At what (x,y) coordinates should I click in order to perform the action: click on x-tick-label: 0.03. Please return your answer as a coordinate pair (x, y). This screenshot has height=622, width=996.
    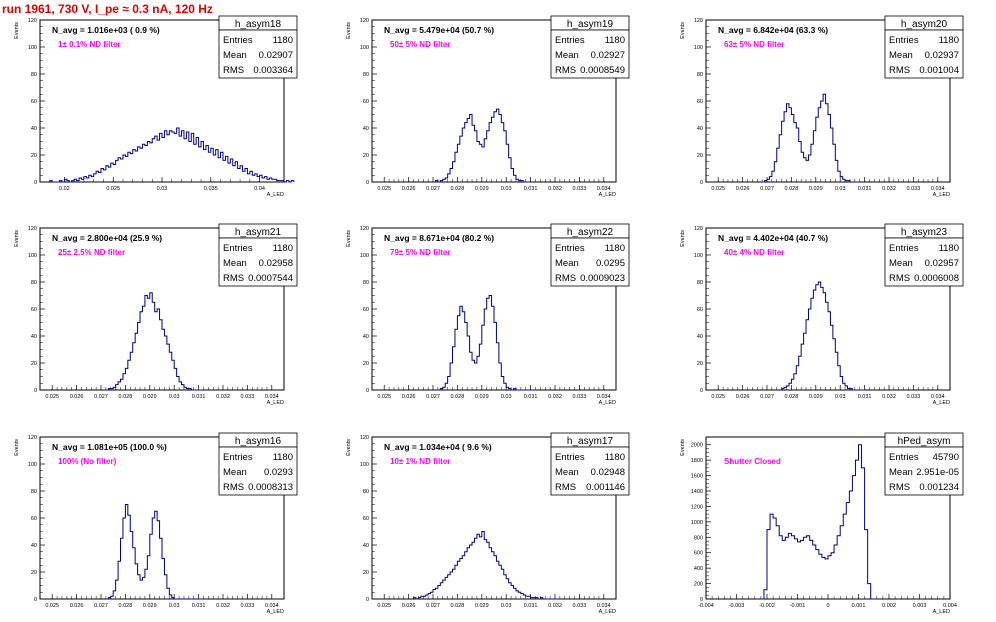
    Looking at the image, I should click on (174, 606).